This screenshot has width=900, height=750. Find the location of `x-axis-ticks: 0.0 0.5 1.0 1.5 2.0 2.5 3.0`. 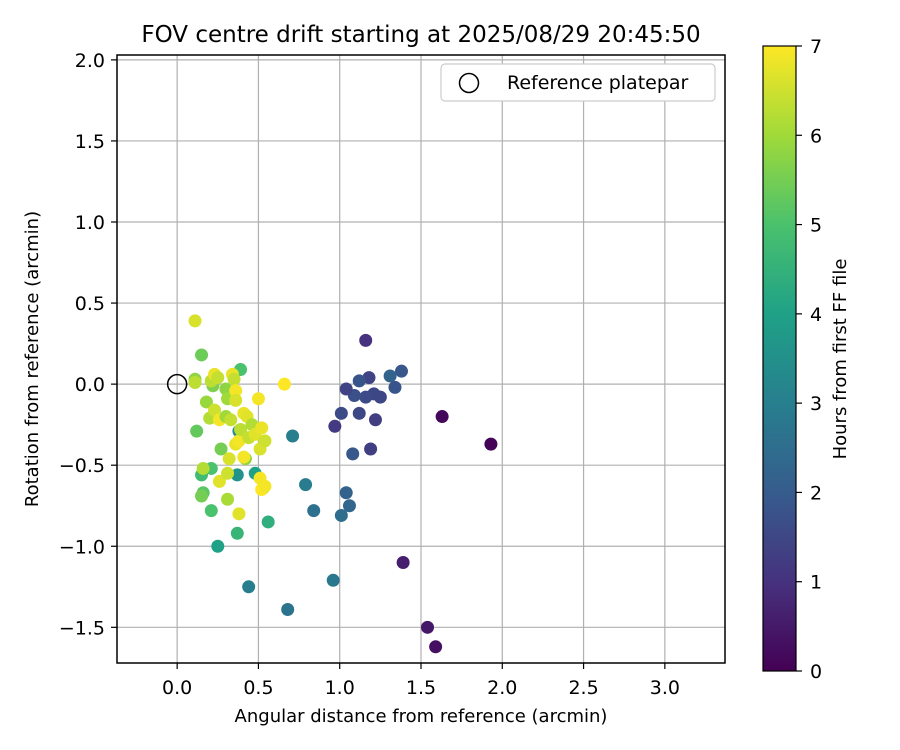

x-axis-ticks: 0.0 0.5 1.0 1.5 2.0 2.5 3.0 is located at coordinates (421, 681).